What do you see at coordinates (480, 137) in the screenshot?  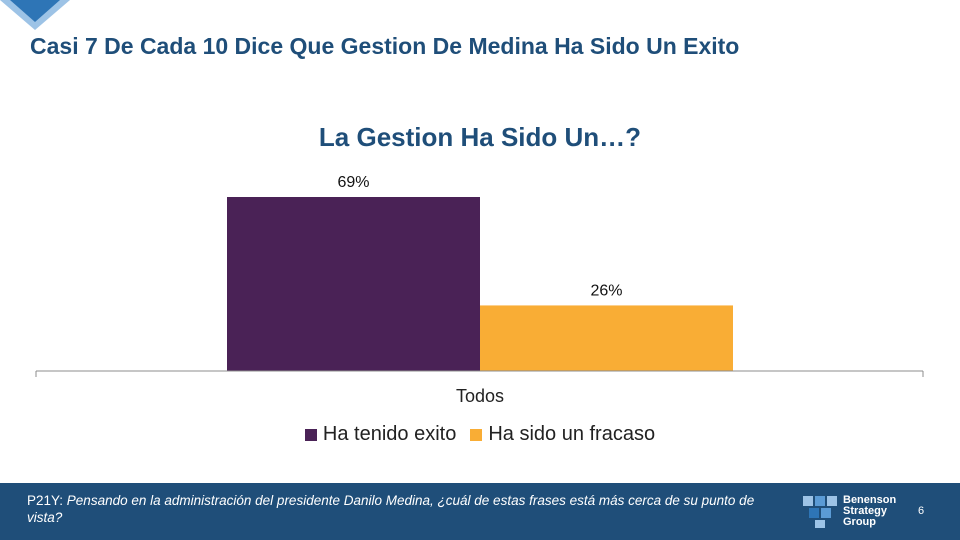 I see `chart-title: La Gestion Ha Sido Un…?` at bounding box center [480, 137].